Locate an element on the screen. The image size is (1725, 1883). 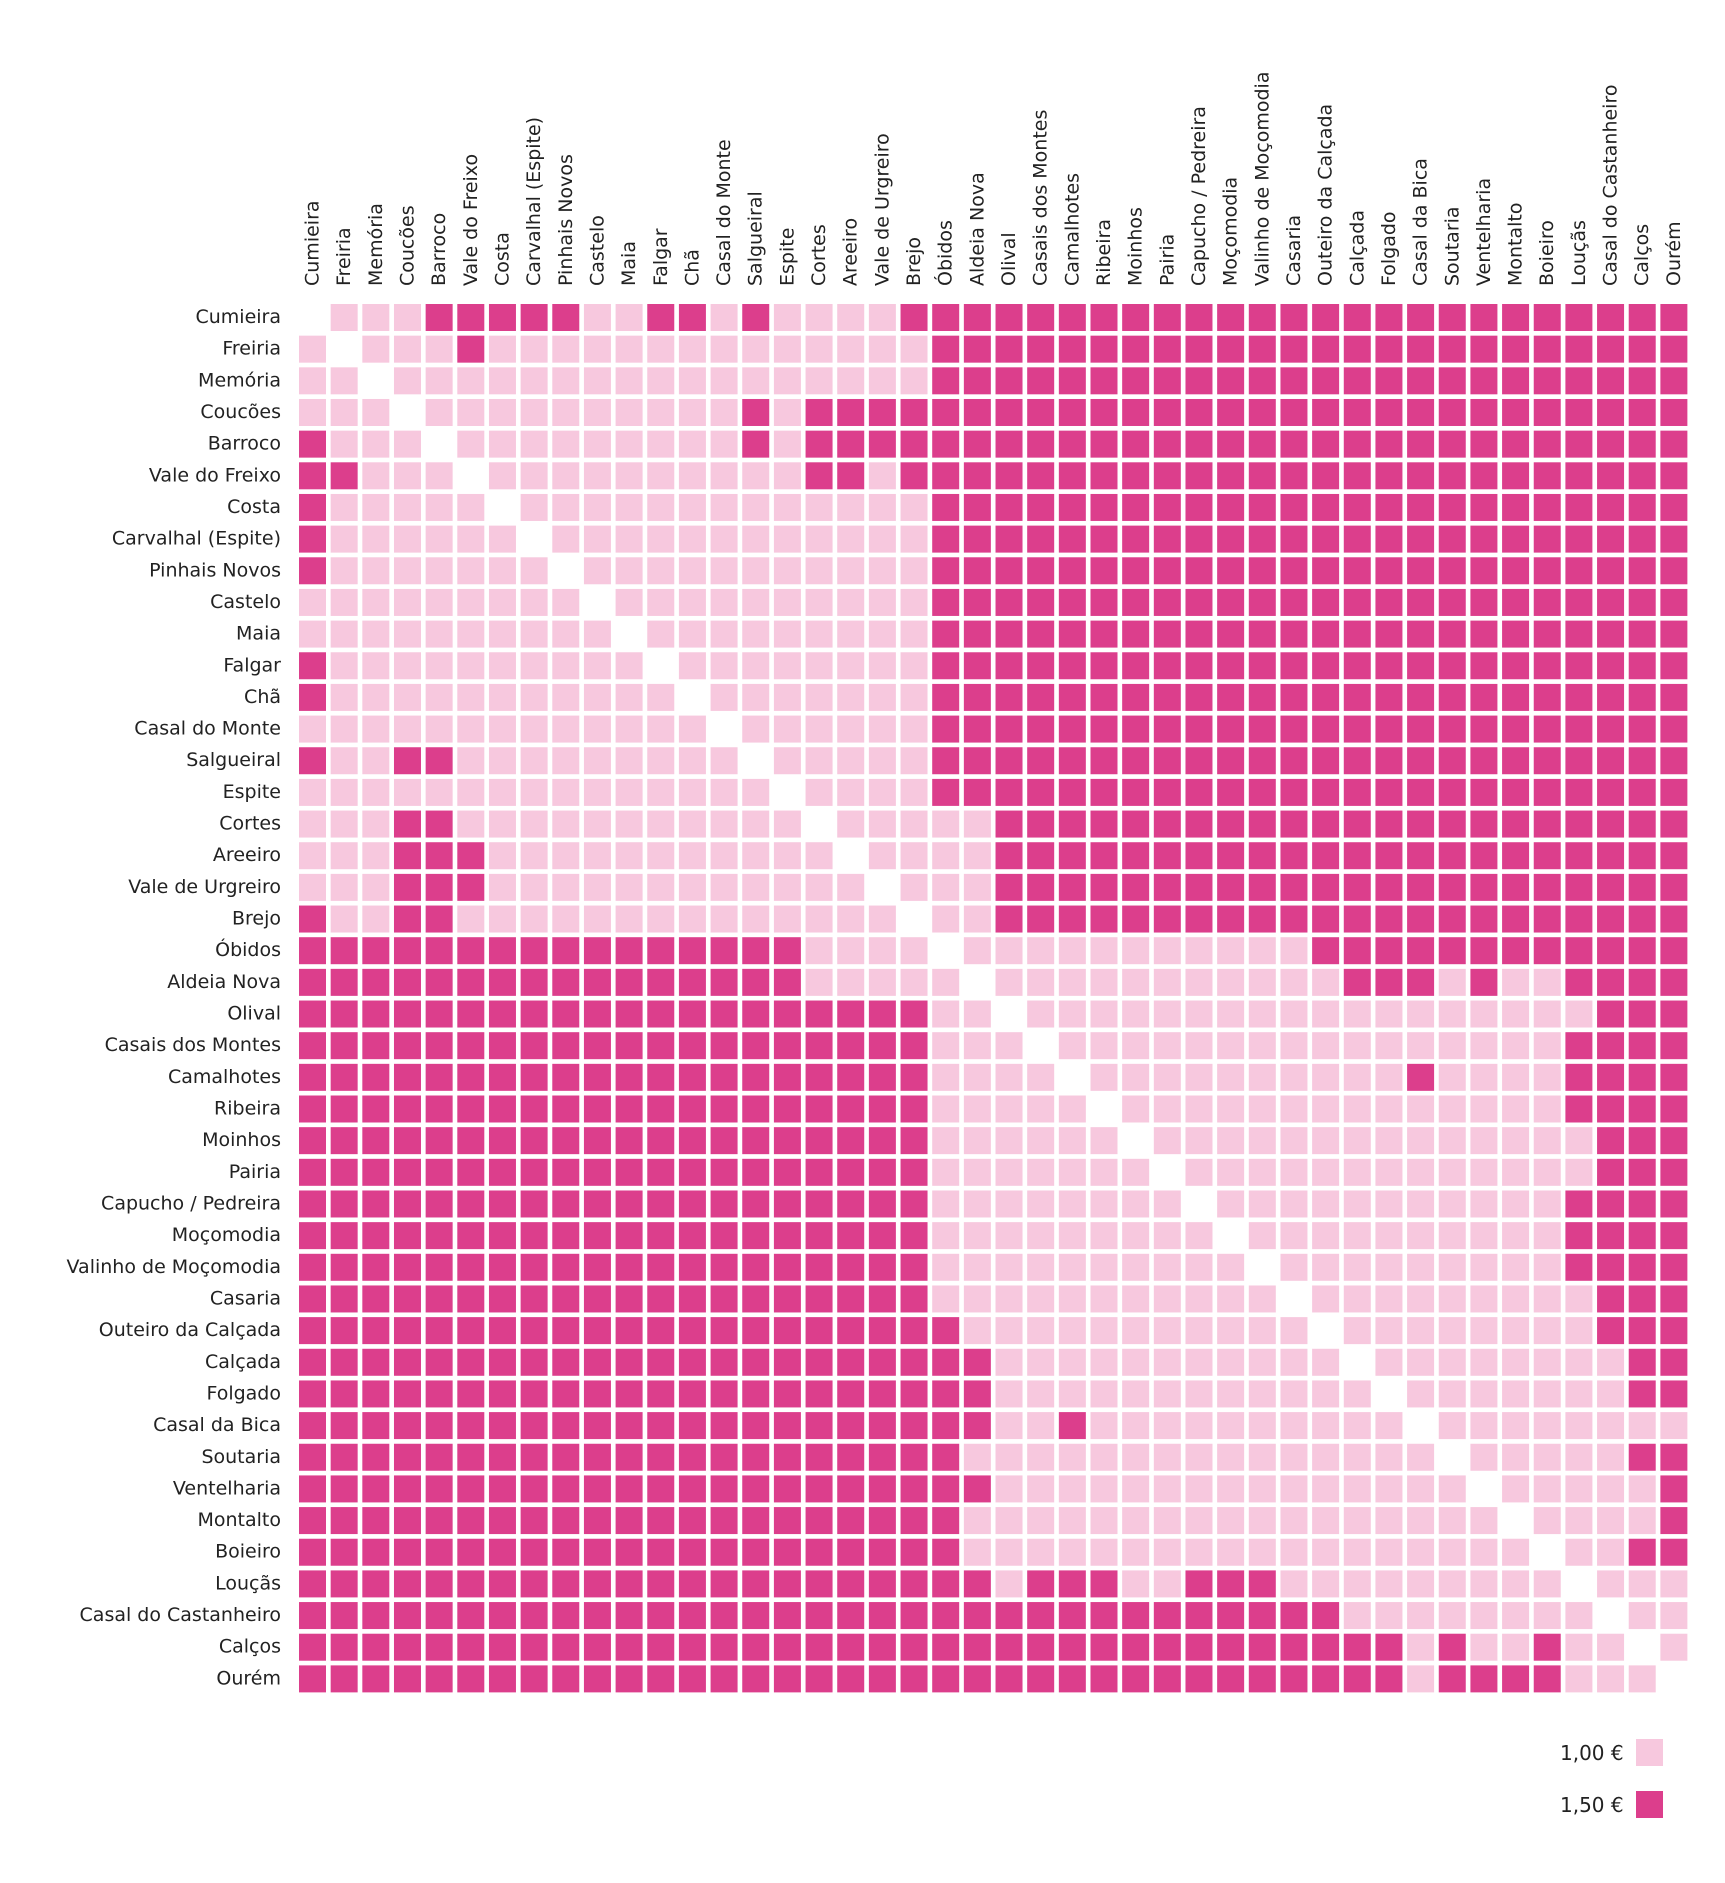
row-label: Vale de Urgreiro is located at coordinates (204, 887).